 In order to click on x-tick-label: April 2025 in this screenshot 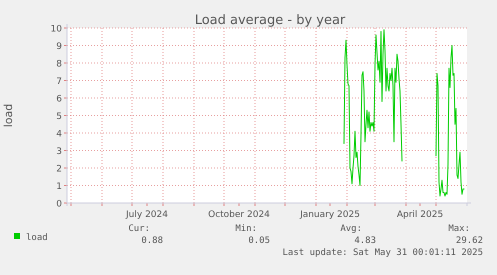, I will do `click(420, 215)`.